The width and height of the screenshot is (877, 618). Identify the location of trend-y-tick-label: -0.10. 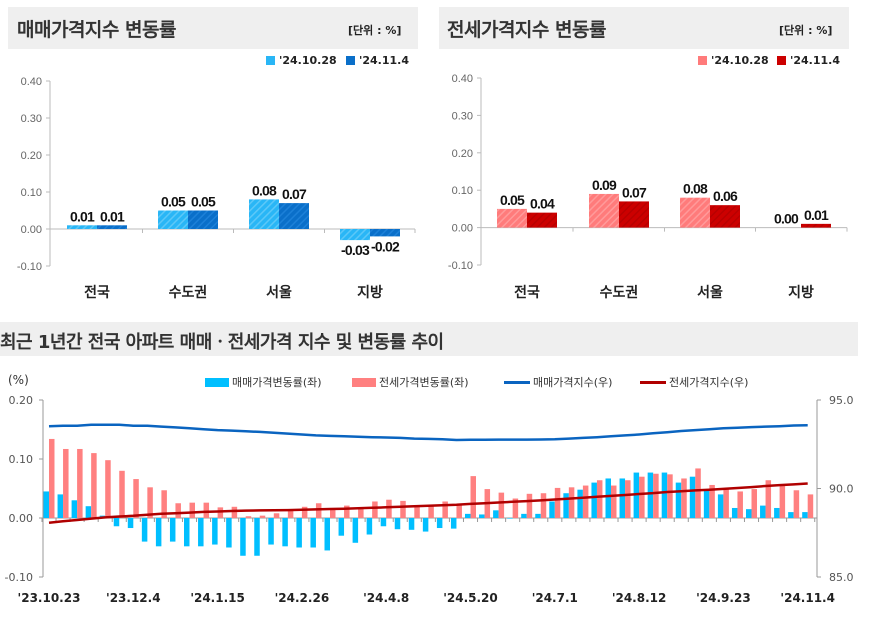
(19, 577).